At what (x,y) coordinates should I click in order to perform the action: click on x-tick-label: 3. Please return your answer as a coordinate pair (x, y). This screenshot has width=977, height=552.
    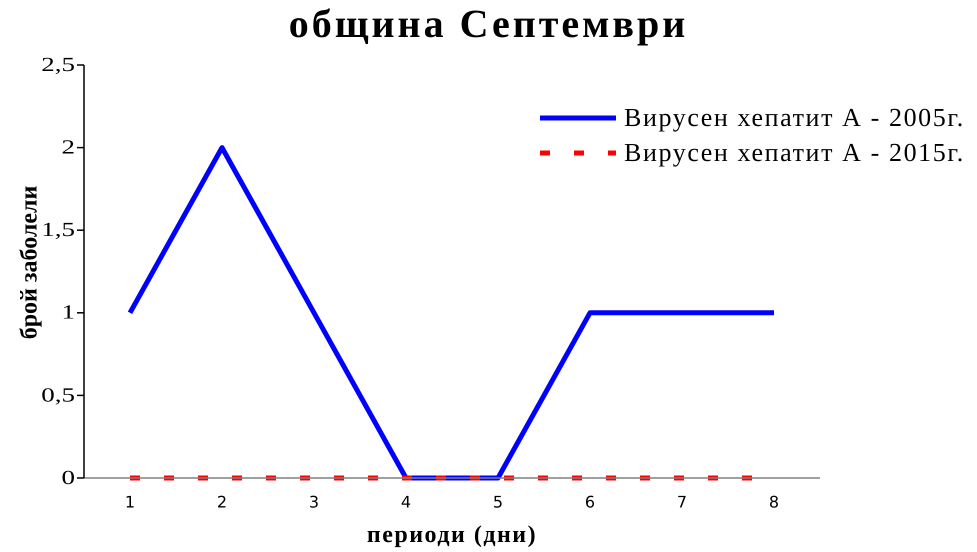
    Looking at the image, I should click on (314, 502).